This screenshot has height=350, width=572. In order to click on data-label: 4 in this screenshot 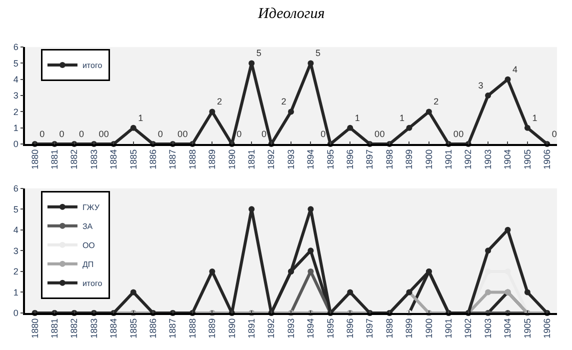, I will do `click(515, 69)`.